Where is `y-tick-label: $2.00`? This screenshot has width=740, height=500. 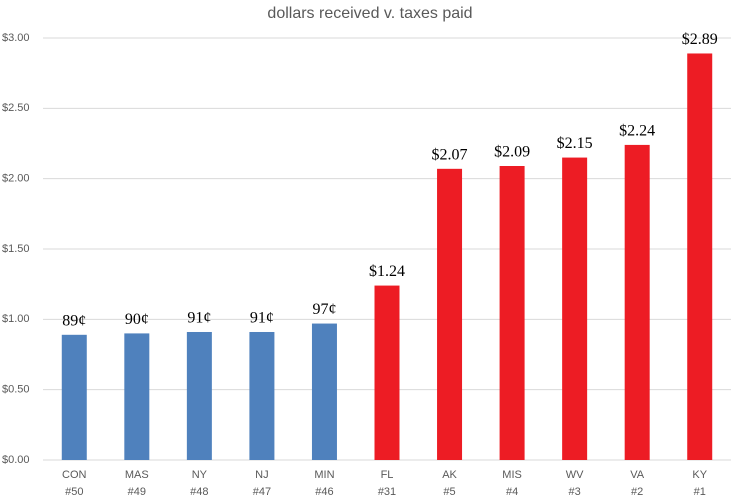 y-tick-label: $2.00 is located at coordinates (16, 179).